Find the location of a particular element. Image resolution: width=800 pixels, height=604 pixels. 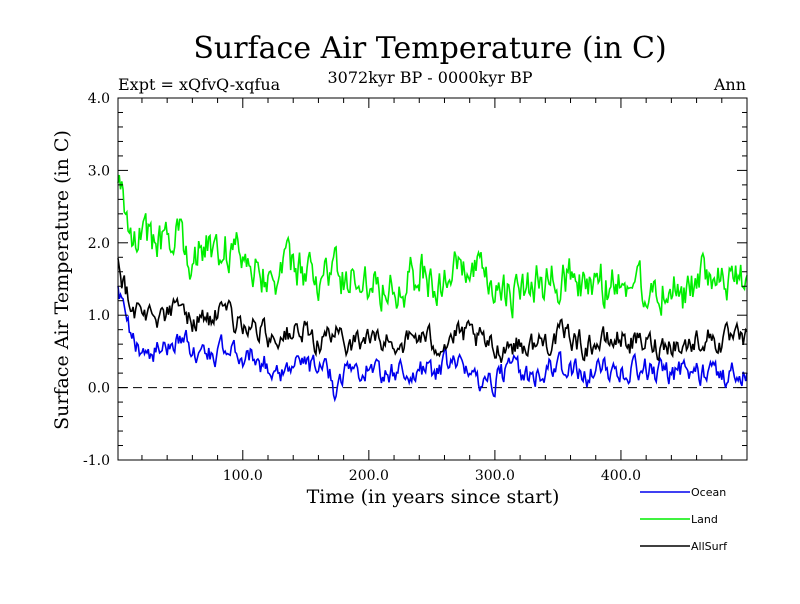

y-axis-label: Surface Air Temperature (in C) is located at coordinates (62, 280).